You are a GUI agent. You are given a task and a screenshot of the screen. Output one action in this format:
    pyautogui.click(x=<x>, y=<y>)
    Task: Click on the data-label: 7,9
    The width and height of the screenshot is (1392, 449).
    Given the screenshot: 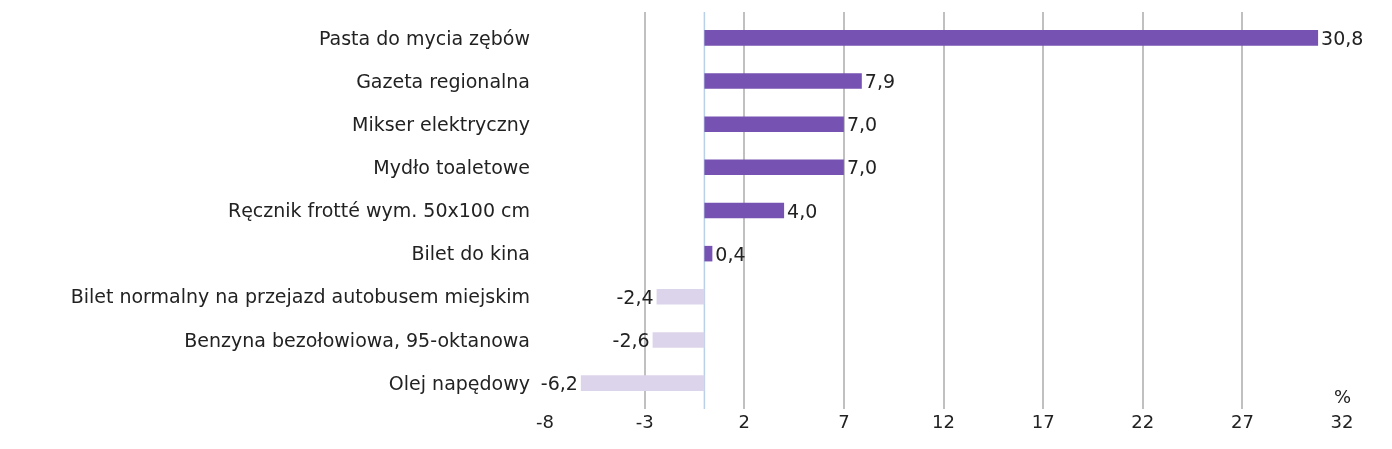 What is the action you would take?
    pyautogui.click(x=880, y=81)
    